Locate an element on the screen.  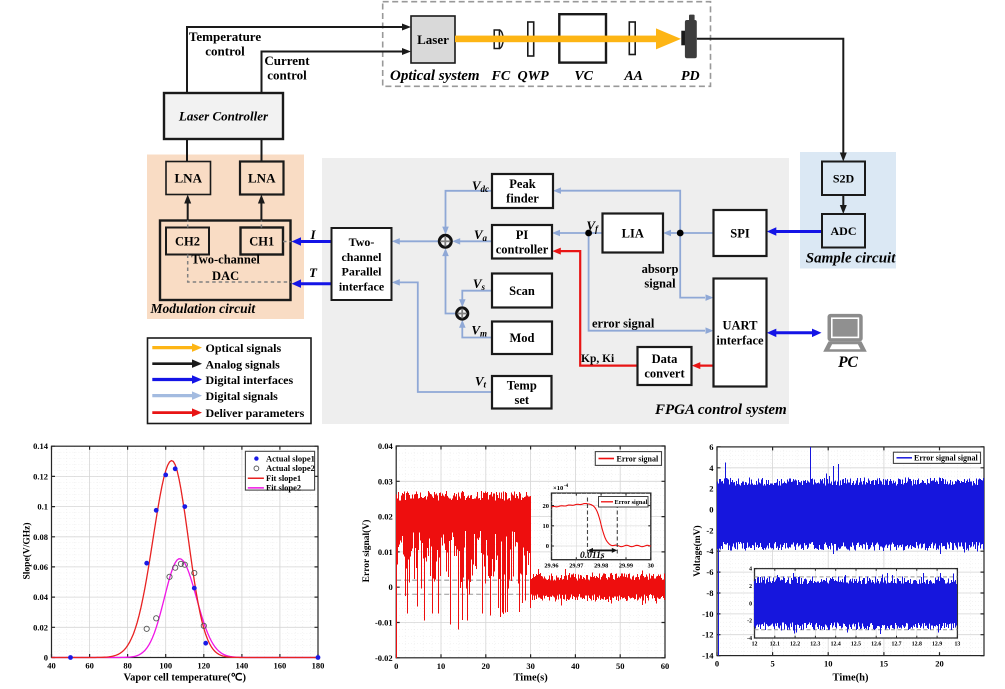
svg-text: 2 is located at coordinates (711, 489).